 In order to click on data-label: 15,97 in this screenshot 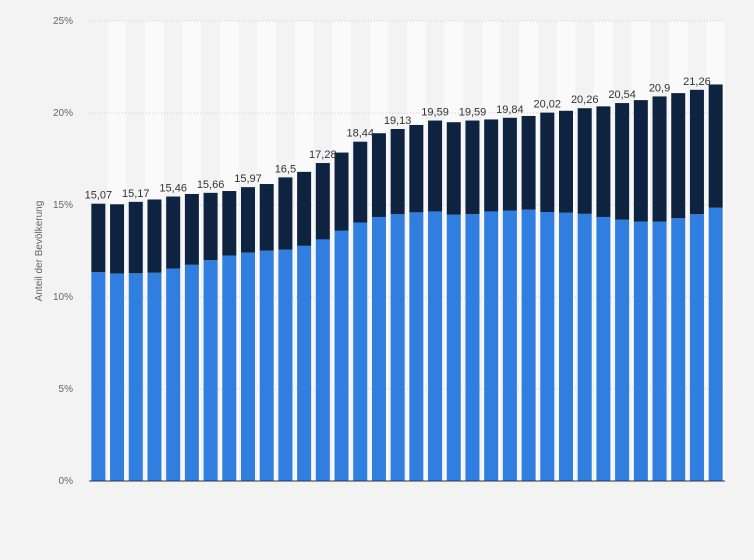, I will do `click(248, 179)`.